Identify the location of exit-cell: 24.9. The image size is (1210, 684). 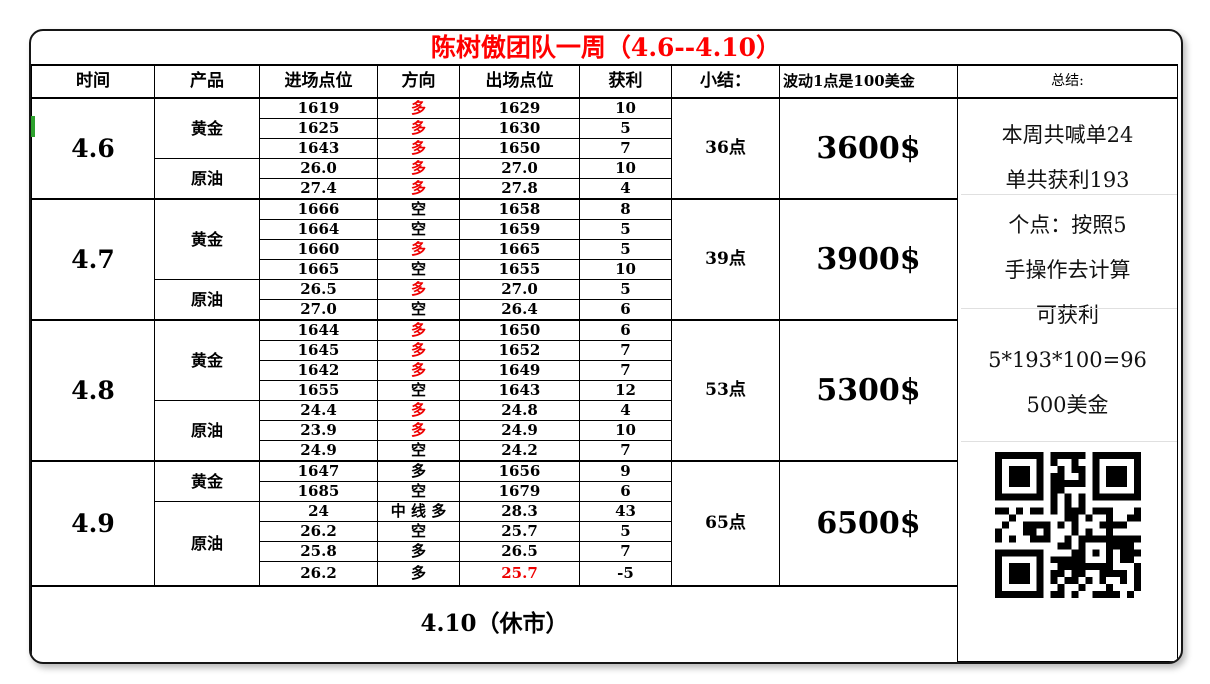
(519, 430).